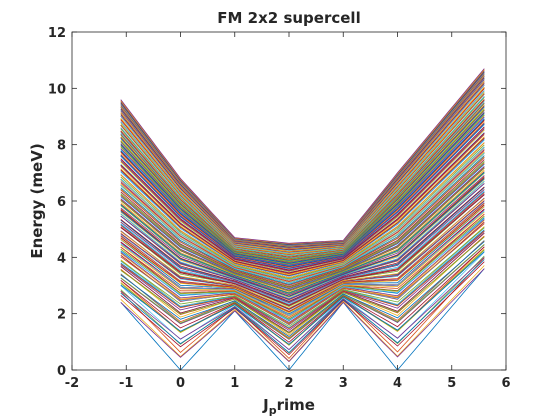  I want to click on x-tick-label: 5, so click(451, 383).